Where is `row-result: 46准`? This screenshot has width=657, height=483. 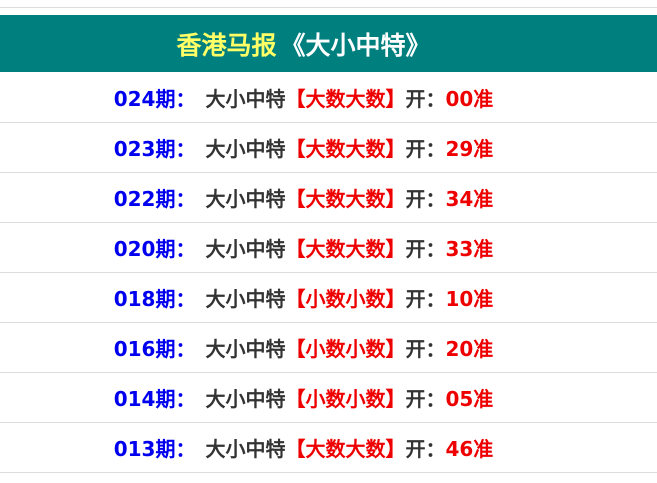
row-result: 46准 is located at coordinates (469, 449).